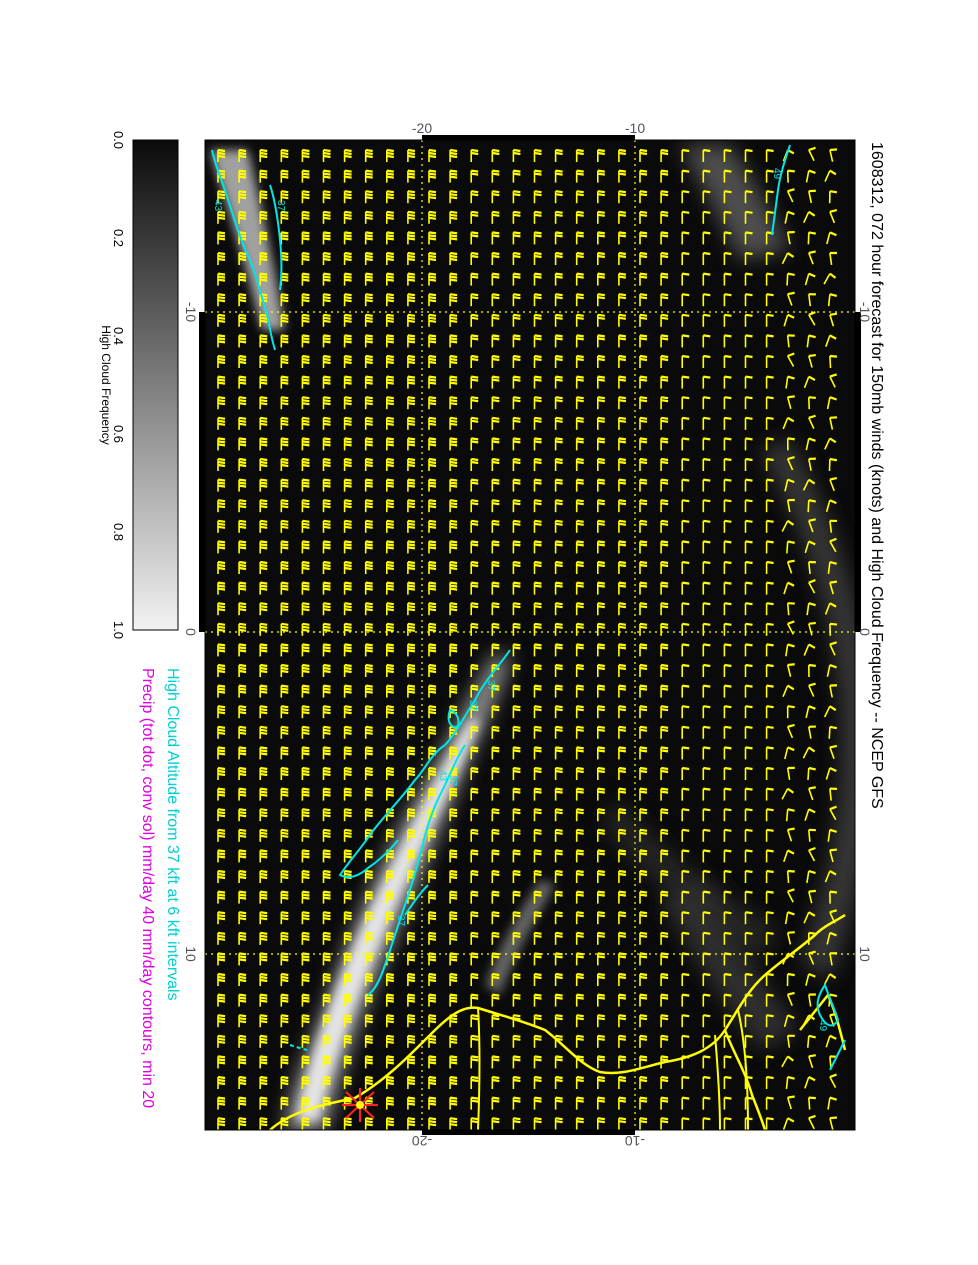 The image size is (978, 1265). I want to click on contour-label: 37, so click(490, 686).